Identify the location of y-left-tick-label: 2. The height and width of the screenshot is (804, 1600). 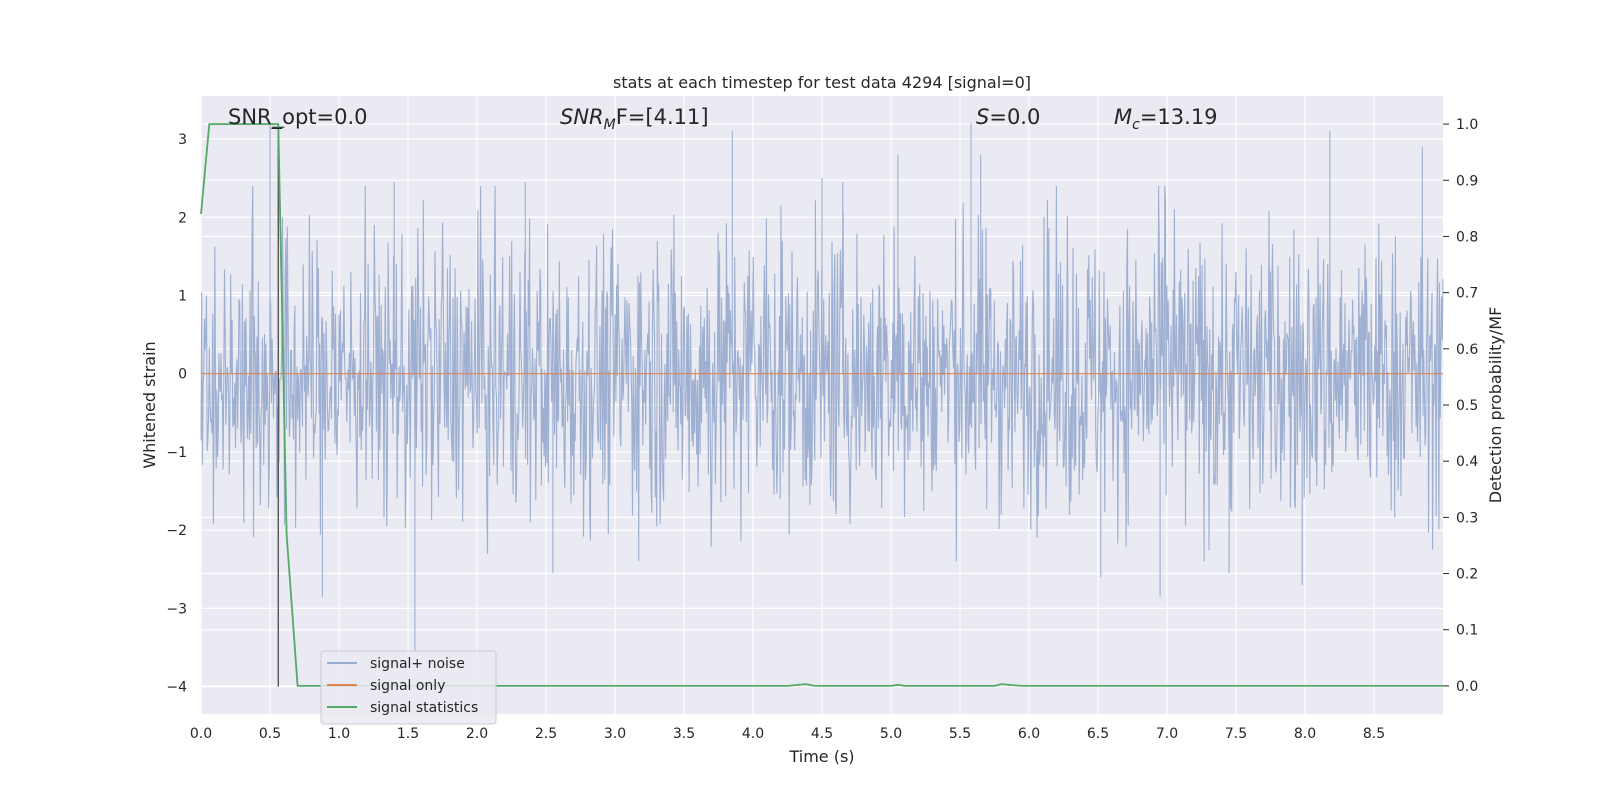
(182, 218).